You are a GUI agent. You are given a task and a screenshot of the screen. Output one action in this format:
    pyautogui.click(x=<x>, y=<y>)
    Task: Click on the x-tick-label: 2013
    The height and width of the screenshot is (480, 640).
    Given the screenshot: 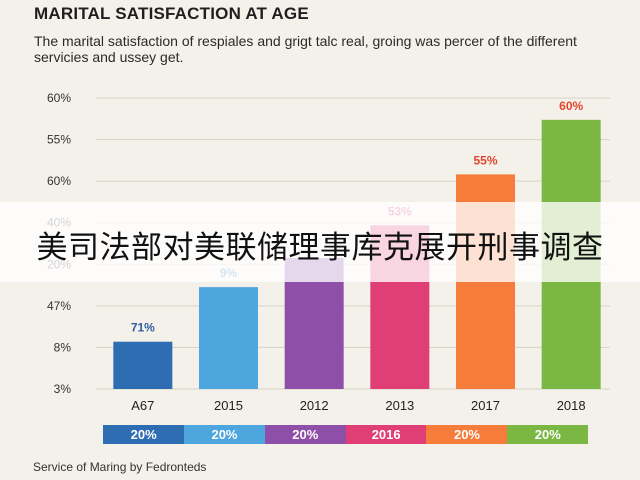 What is the action you would take?
    pyautogui.click(x=399, y=405)
    